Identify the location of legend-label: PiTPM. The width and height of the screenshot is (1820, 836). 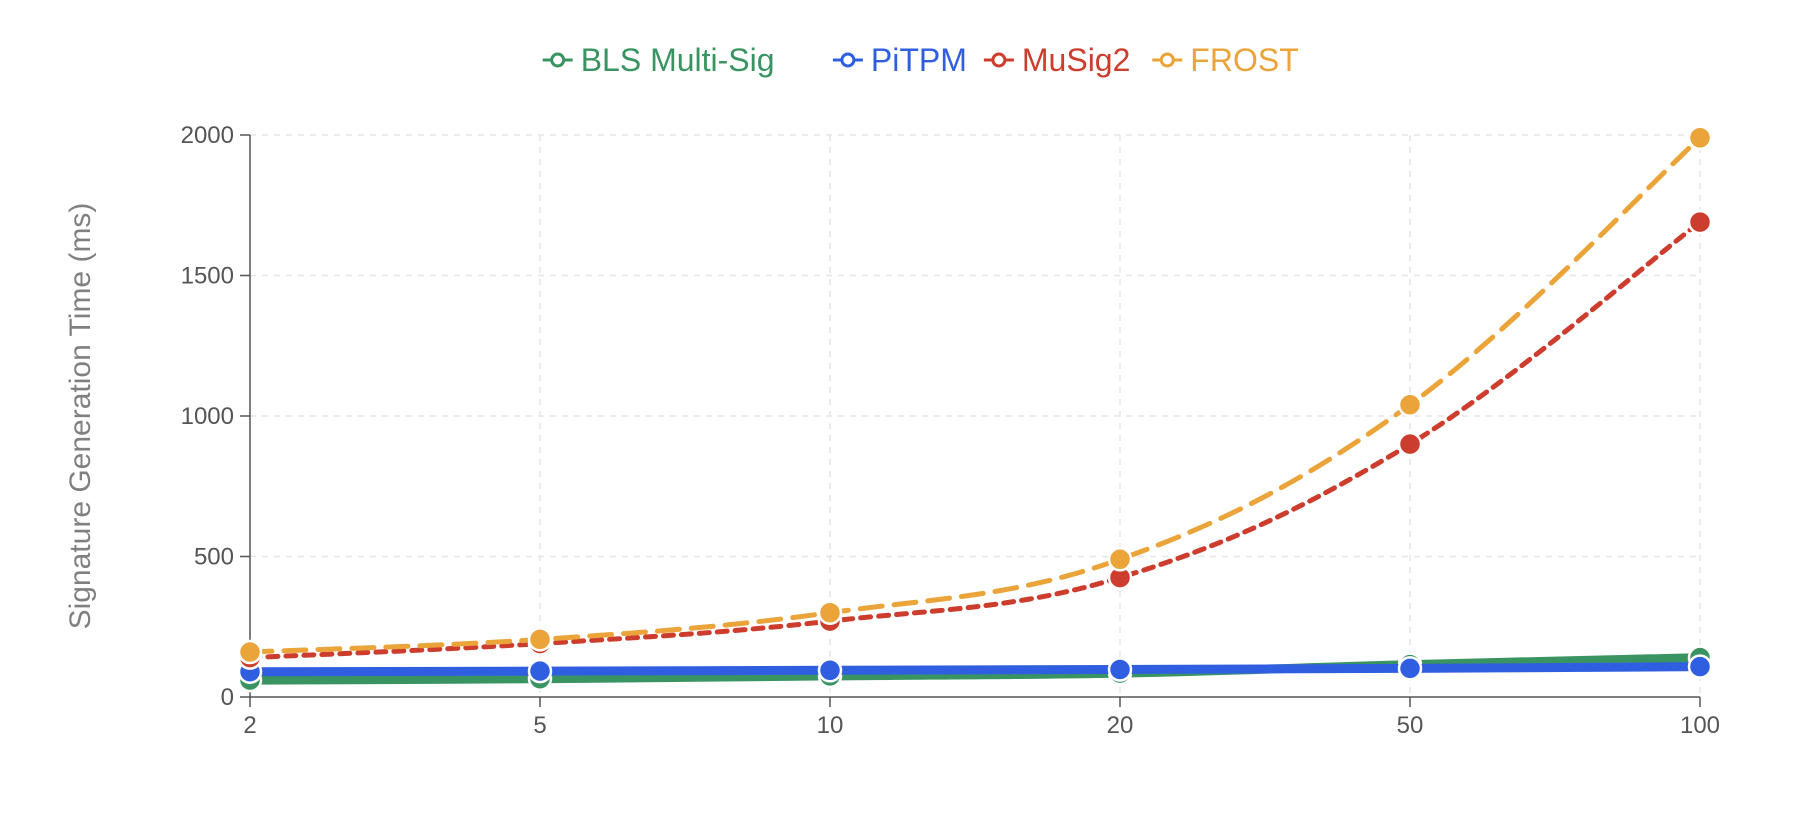
(919, 60).